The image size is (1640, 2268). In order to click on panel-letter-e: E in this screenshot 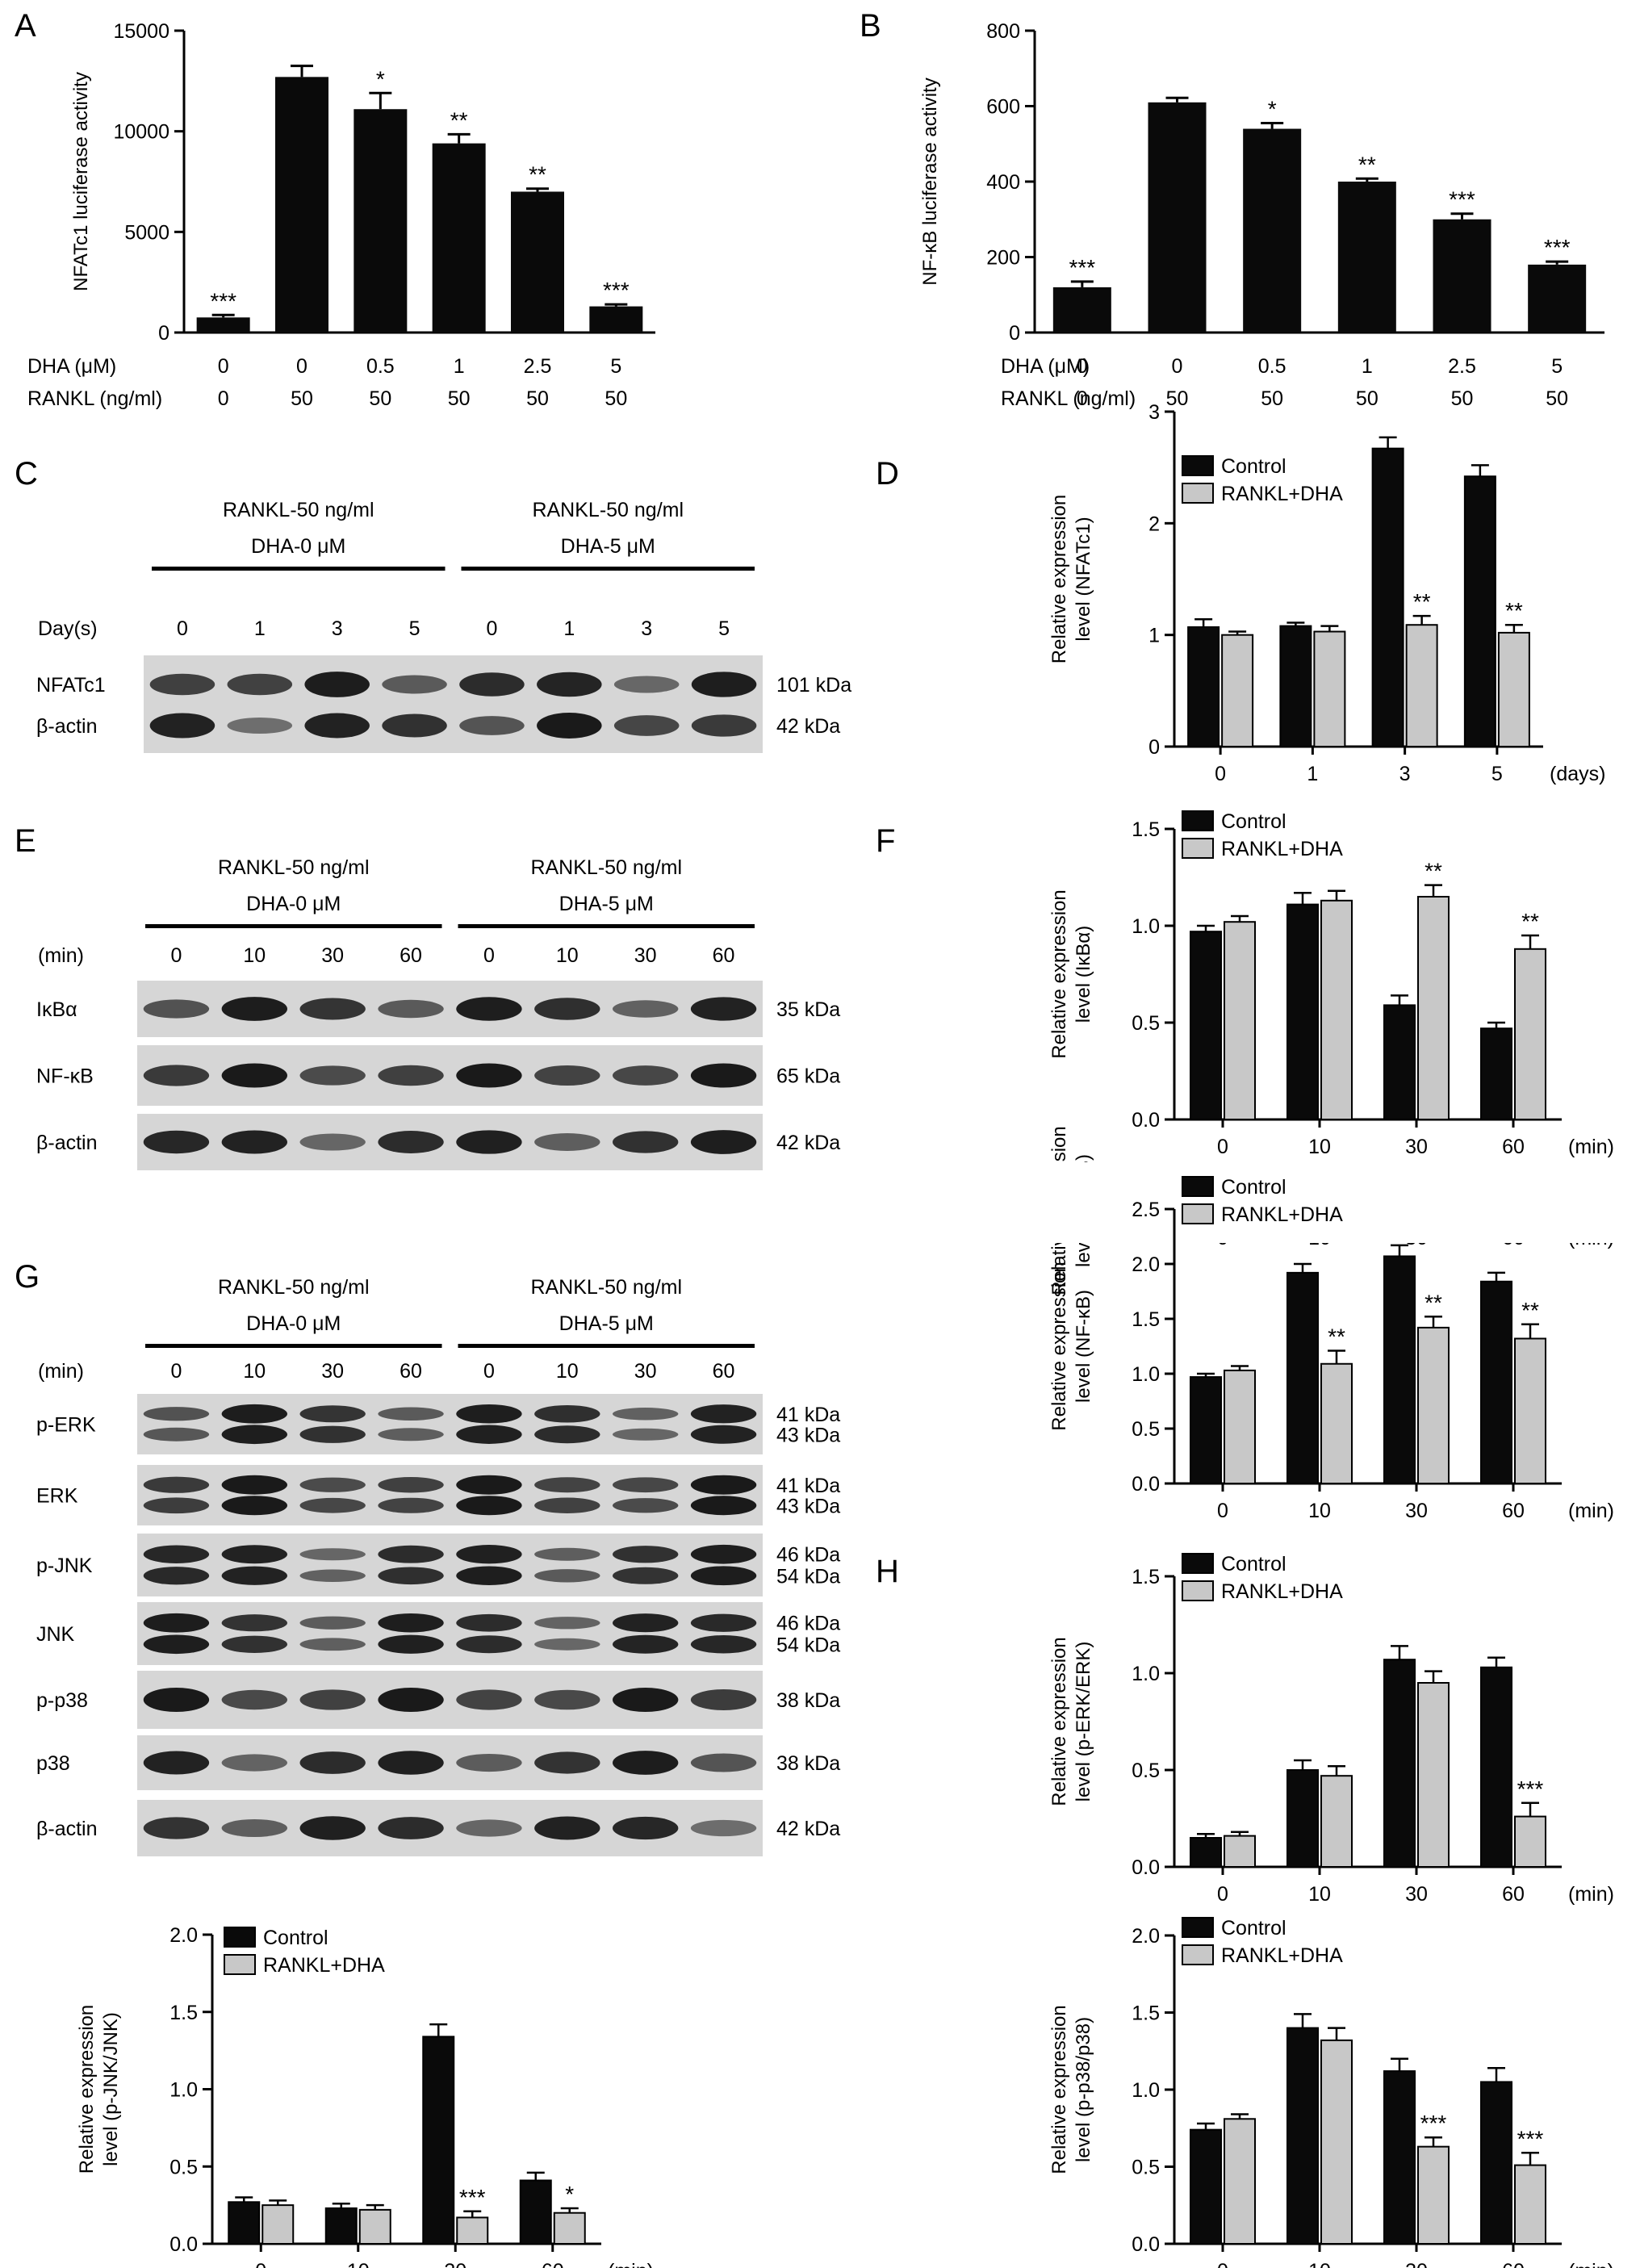, I will do `click(25, 841)`.